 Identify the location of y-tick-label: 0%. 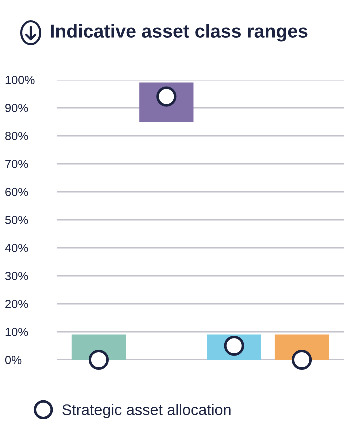
(13, 360).